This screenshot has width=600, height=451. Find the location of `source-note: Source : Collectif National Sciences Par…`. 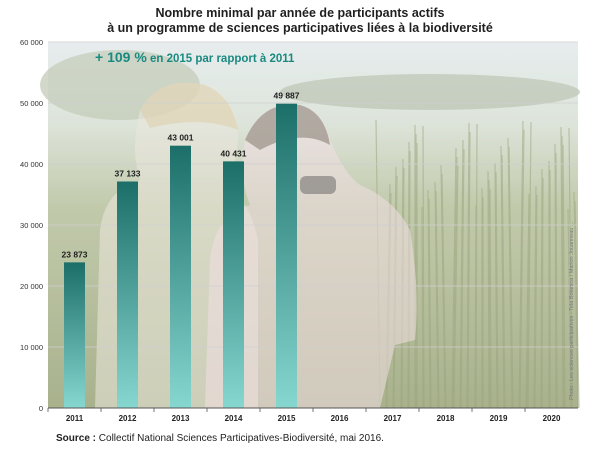

source-note: Source : Collectif National Sciences Par… is located at coordinates (220, 438).